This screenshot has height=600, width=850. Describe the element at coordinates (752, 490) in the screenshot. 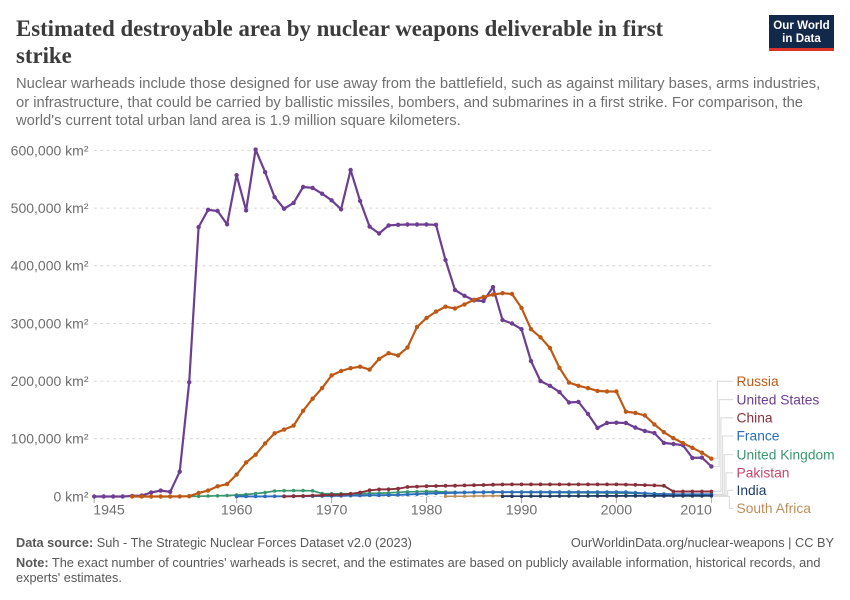

I see `svg-text: India` at that location.